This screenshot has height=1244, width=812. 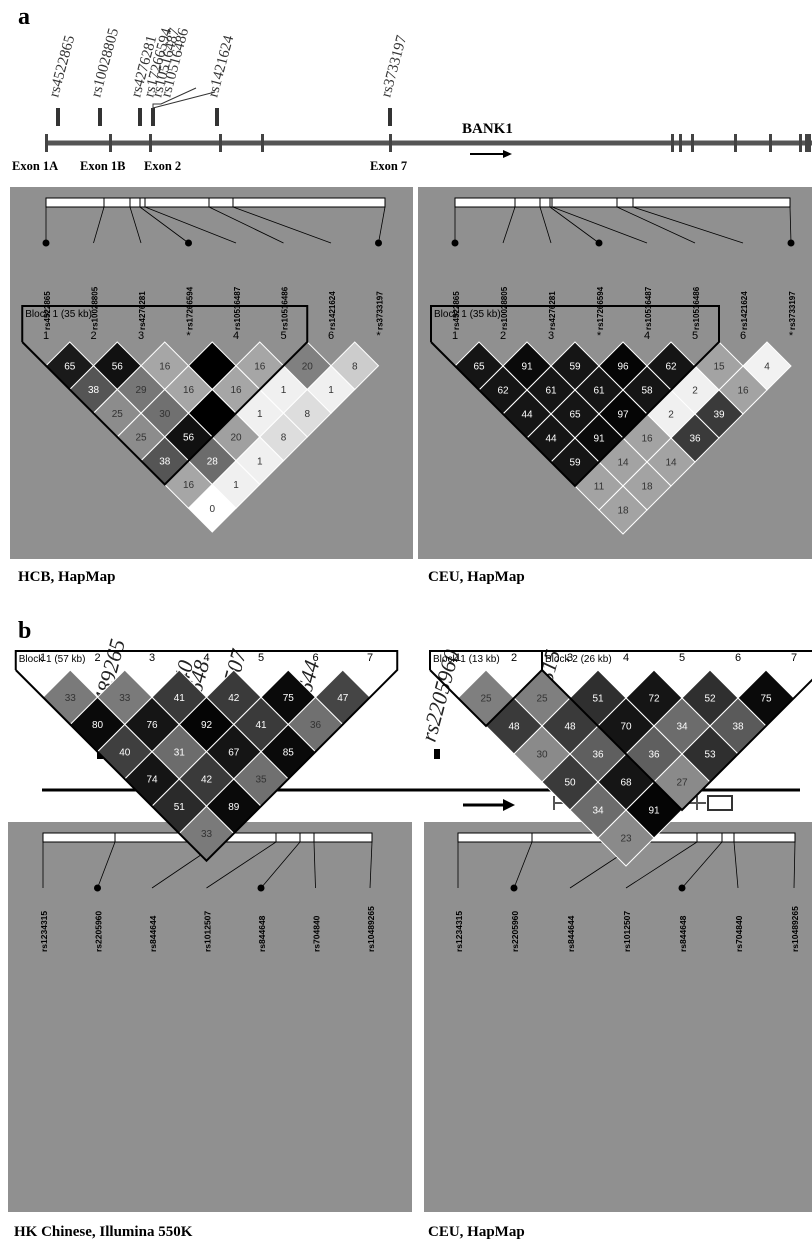 I want to click on snp-name: rs844644, so click(x=571, y=933).